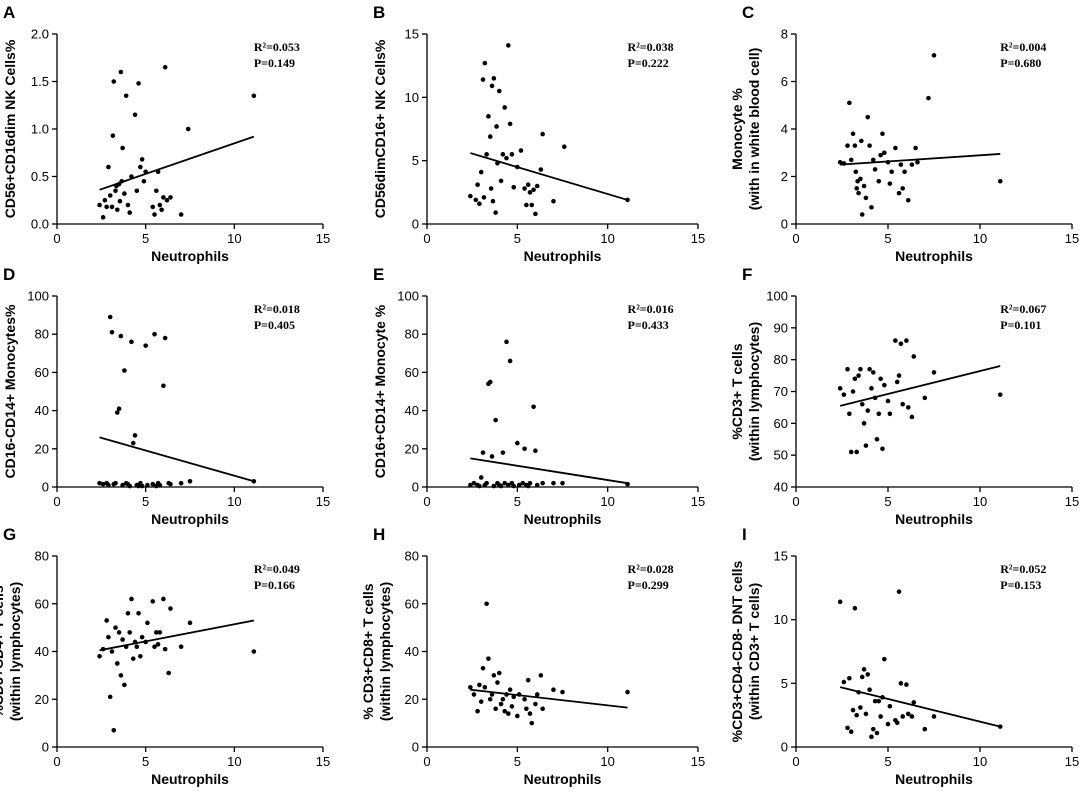 This screenshot has height=794, width=1084. I want to click on p-value-label: P=0.153, so click(1020, 585).